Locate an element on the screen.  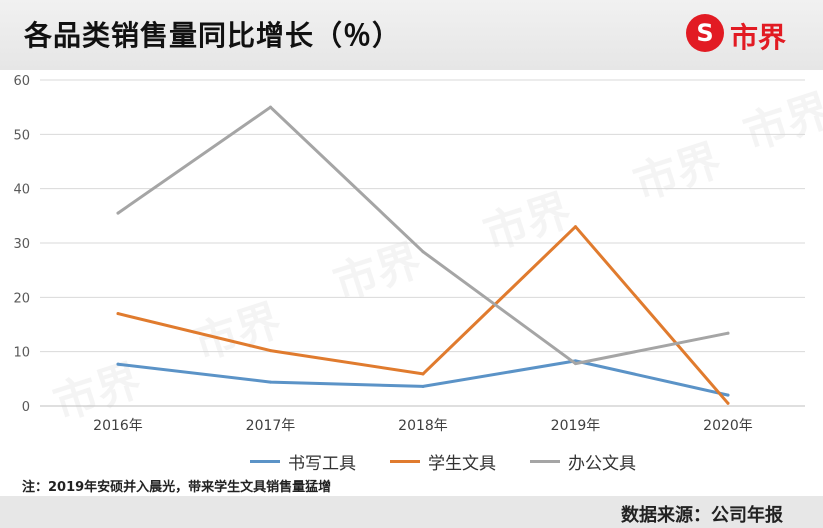
x-tick-label-1: 2017年 is located at coordinates (271, 426).